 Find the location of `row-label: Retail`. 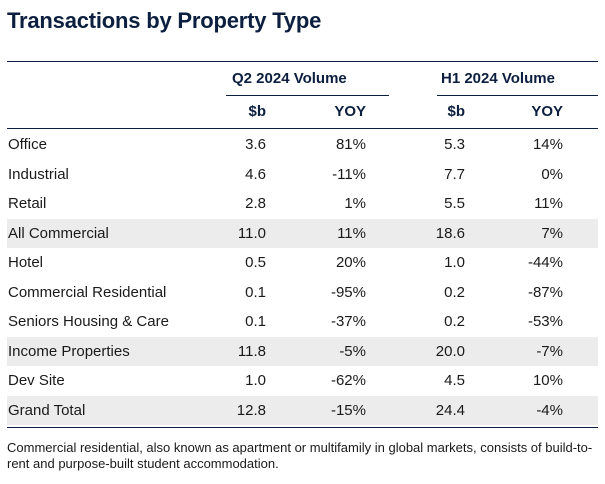

row-label: Retail is located at coordinates (27, 203).